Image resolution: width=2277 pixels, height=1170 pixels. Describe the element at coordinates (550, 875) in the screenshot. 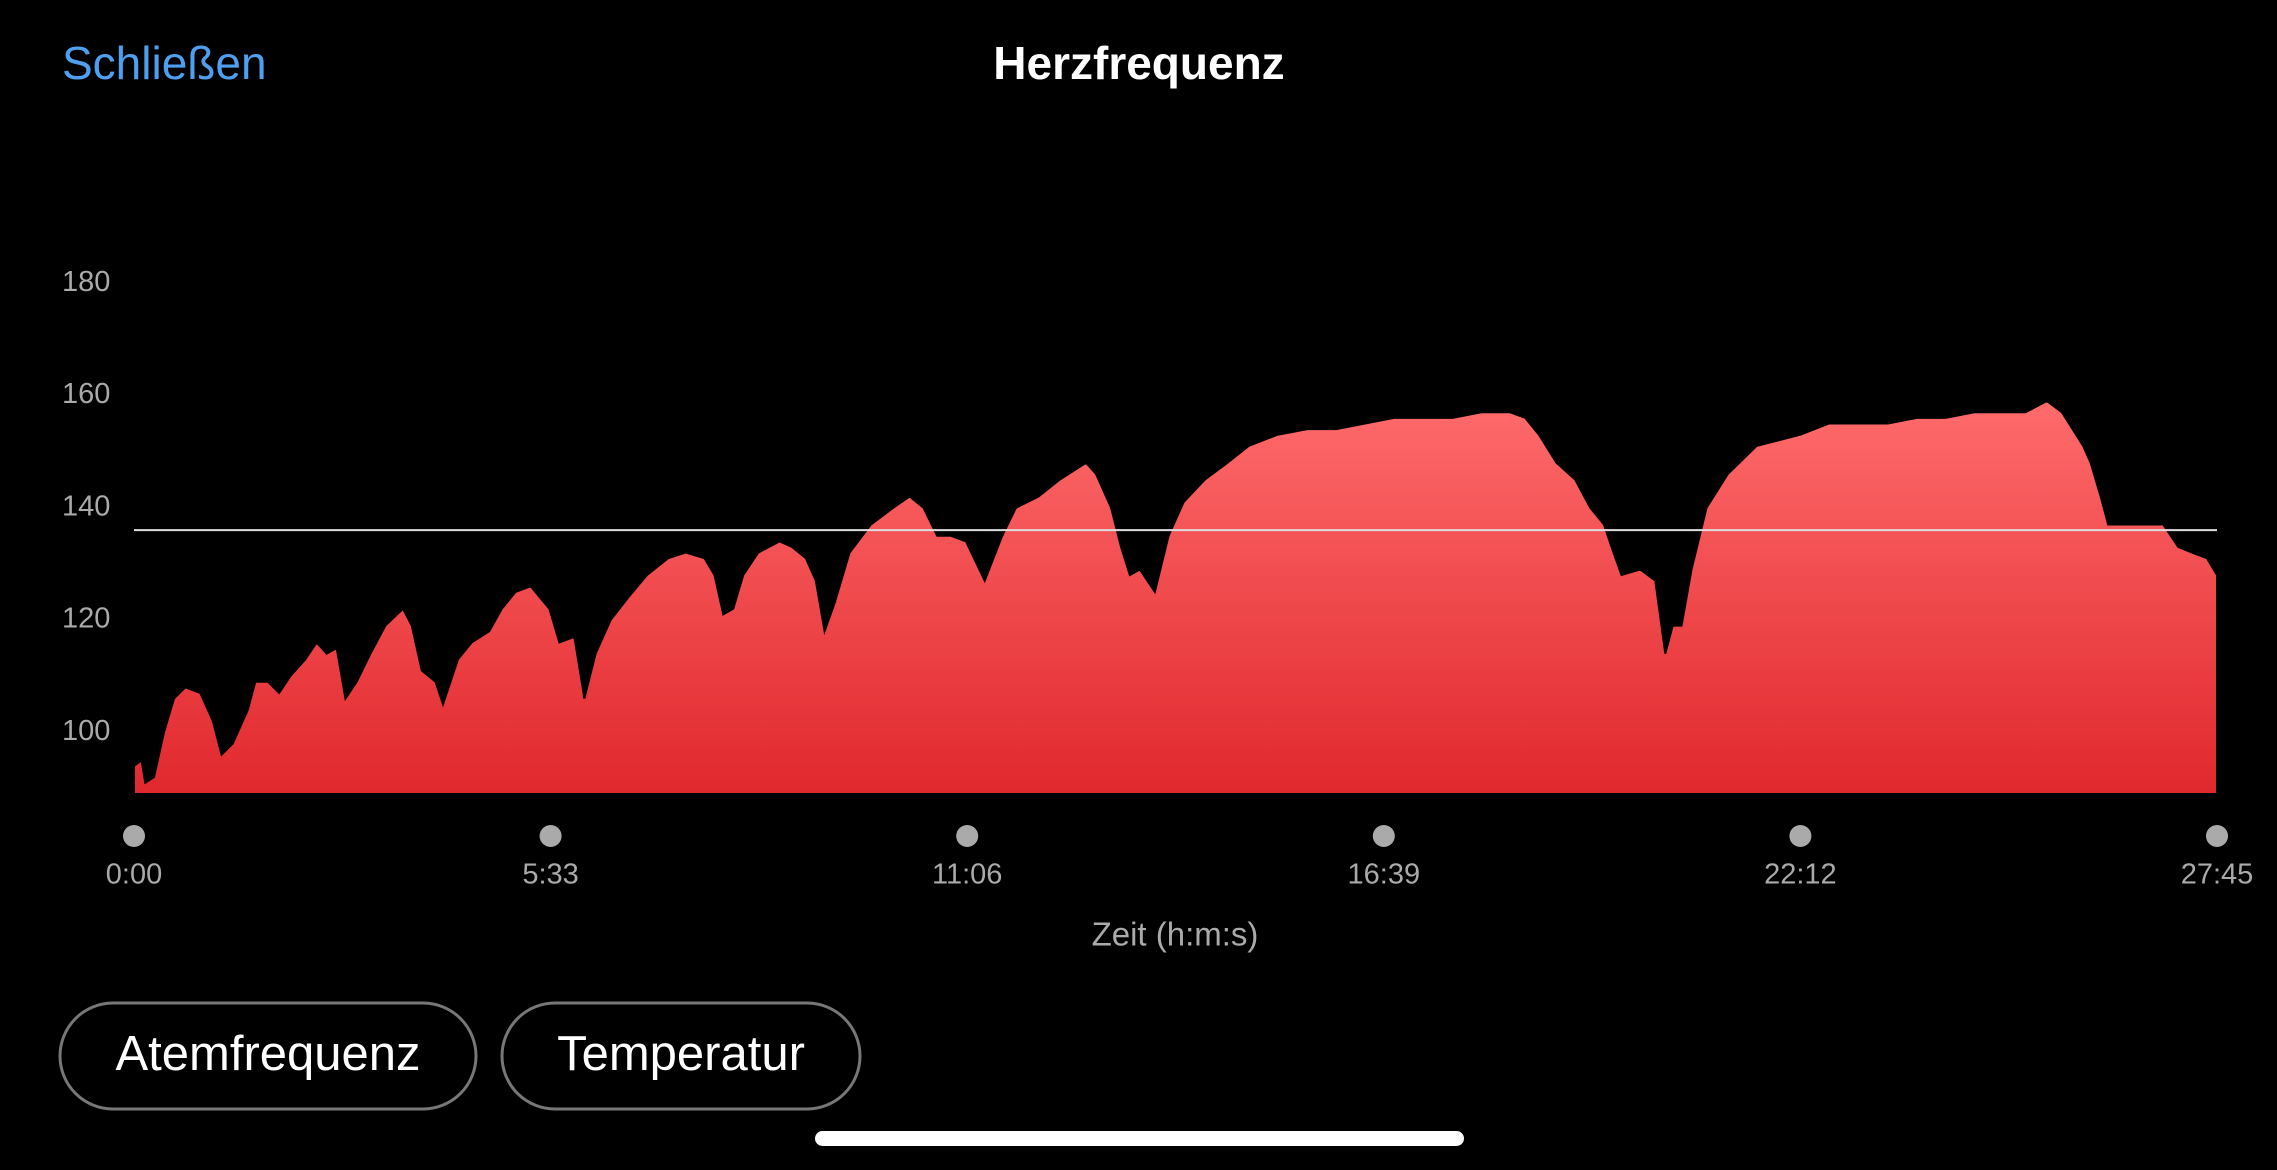

I see `x-tick-label: 5:33` at that location.